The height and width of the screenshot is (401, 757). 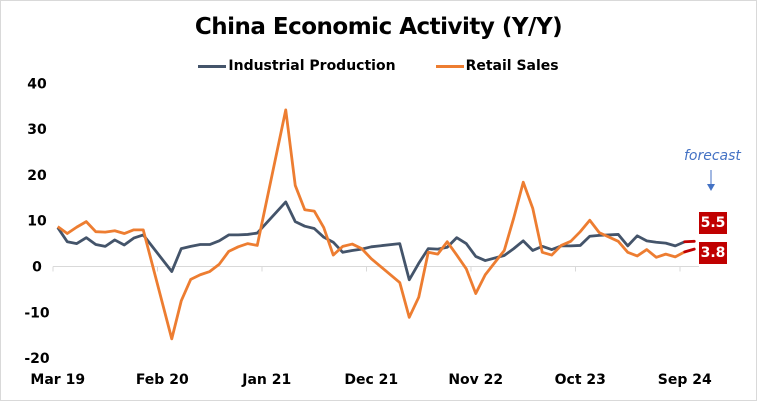 I want to click on forecast-arrow-head, so click(x=711, y=187).